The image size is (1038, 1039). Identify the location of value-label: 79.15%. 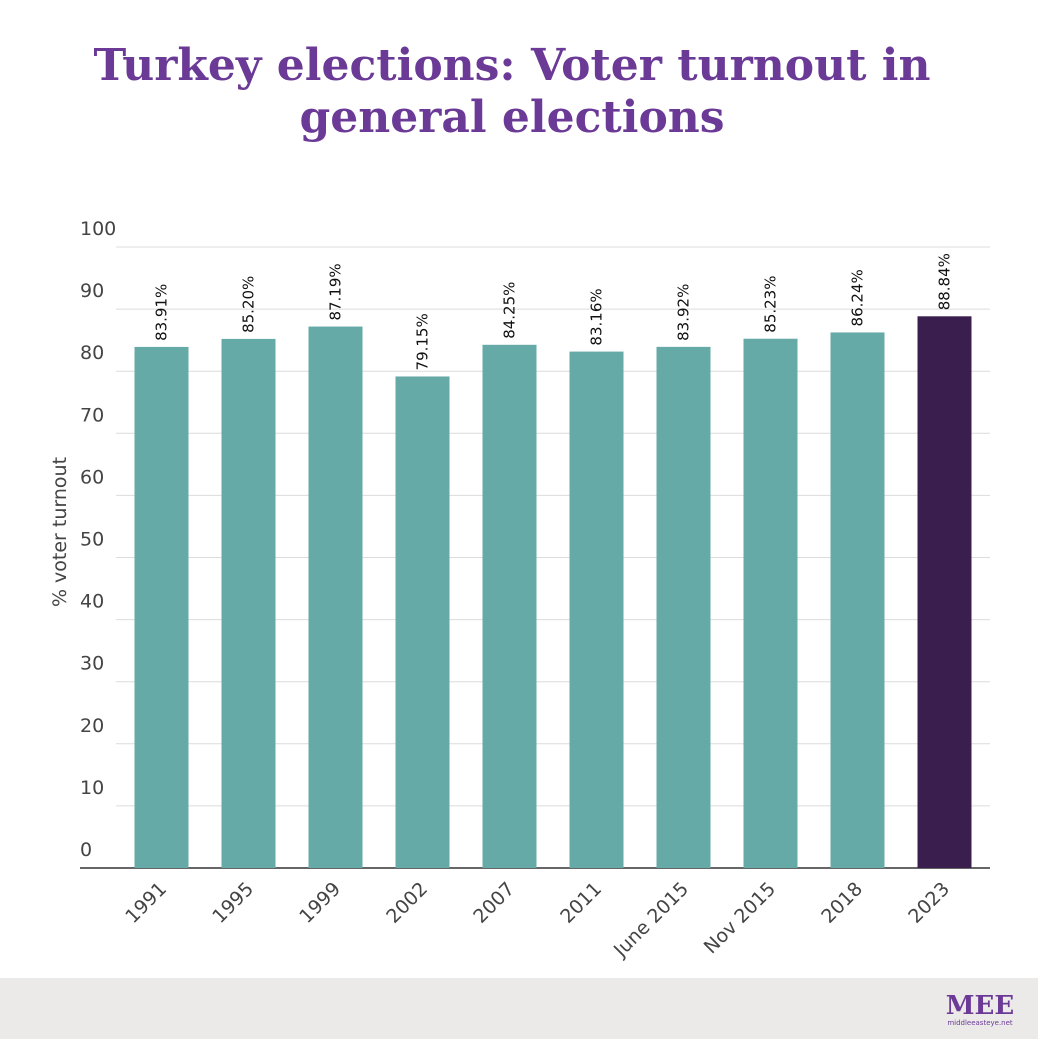
(423, 341).